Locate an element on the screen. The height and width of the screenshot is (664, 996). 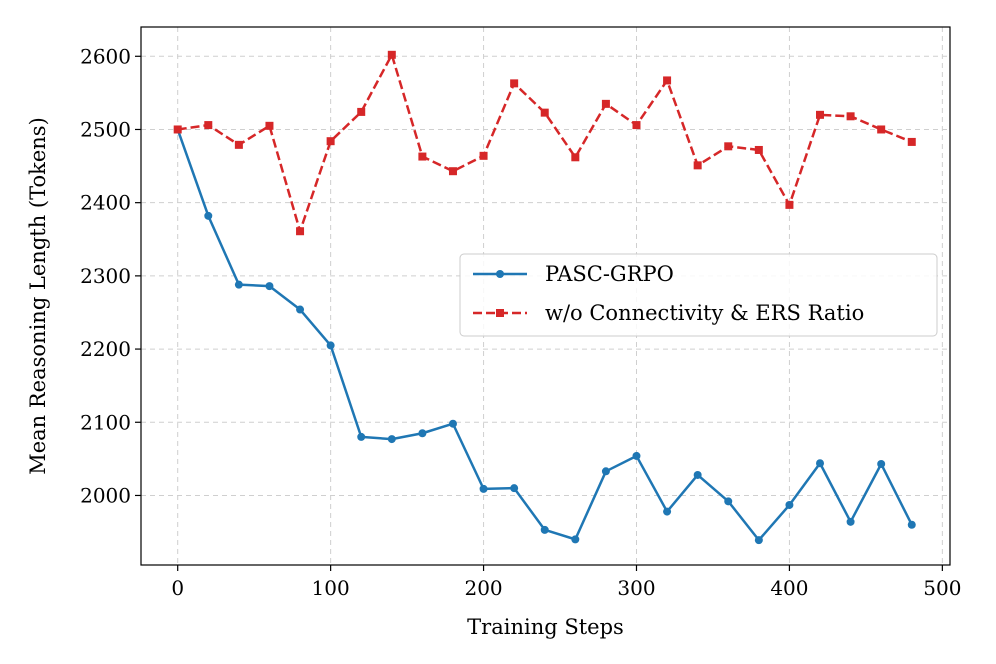
legend: PASC-GRPO w/o Connectivity & ERS Ratio is located at coordinates (698, 295).